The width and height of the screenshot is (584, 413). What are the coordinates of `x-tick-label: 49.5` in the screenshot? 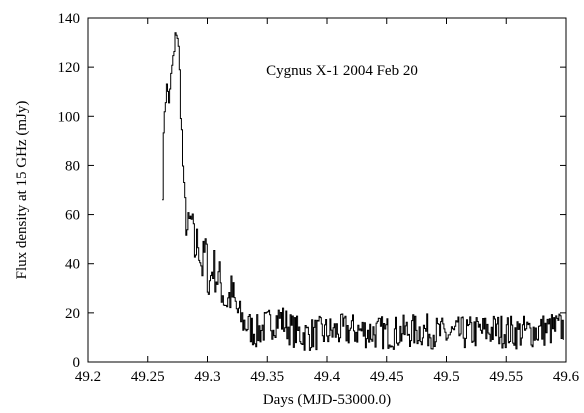 It's located at (446, 377).